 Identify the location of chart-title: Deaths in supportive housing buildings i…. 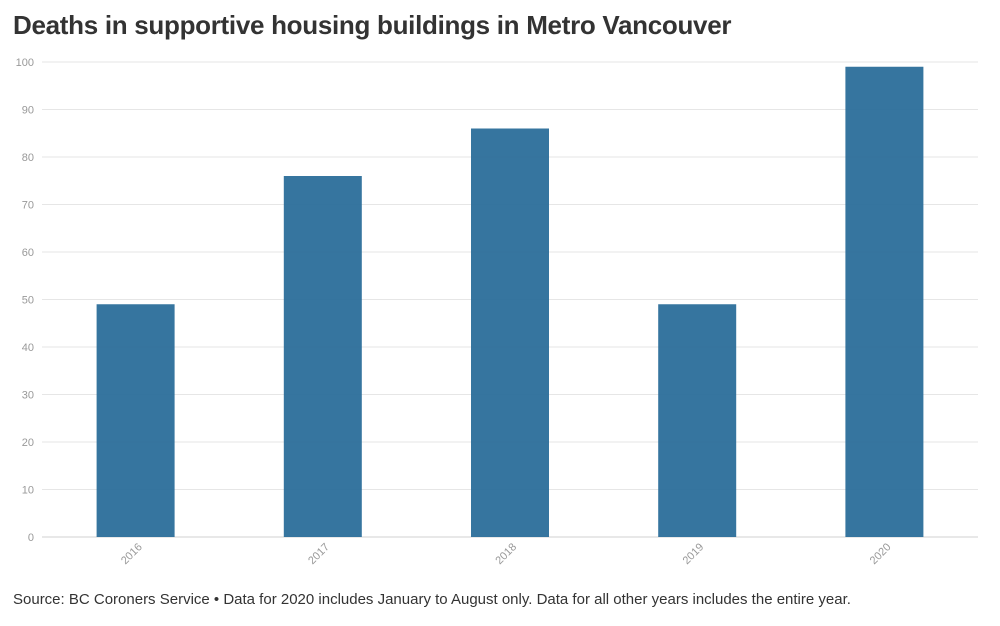
(372, 25).